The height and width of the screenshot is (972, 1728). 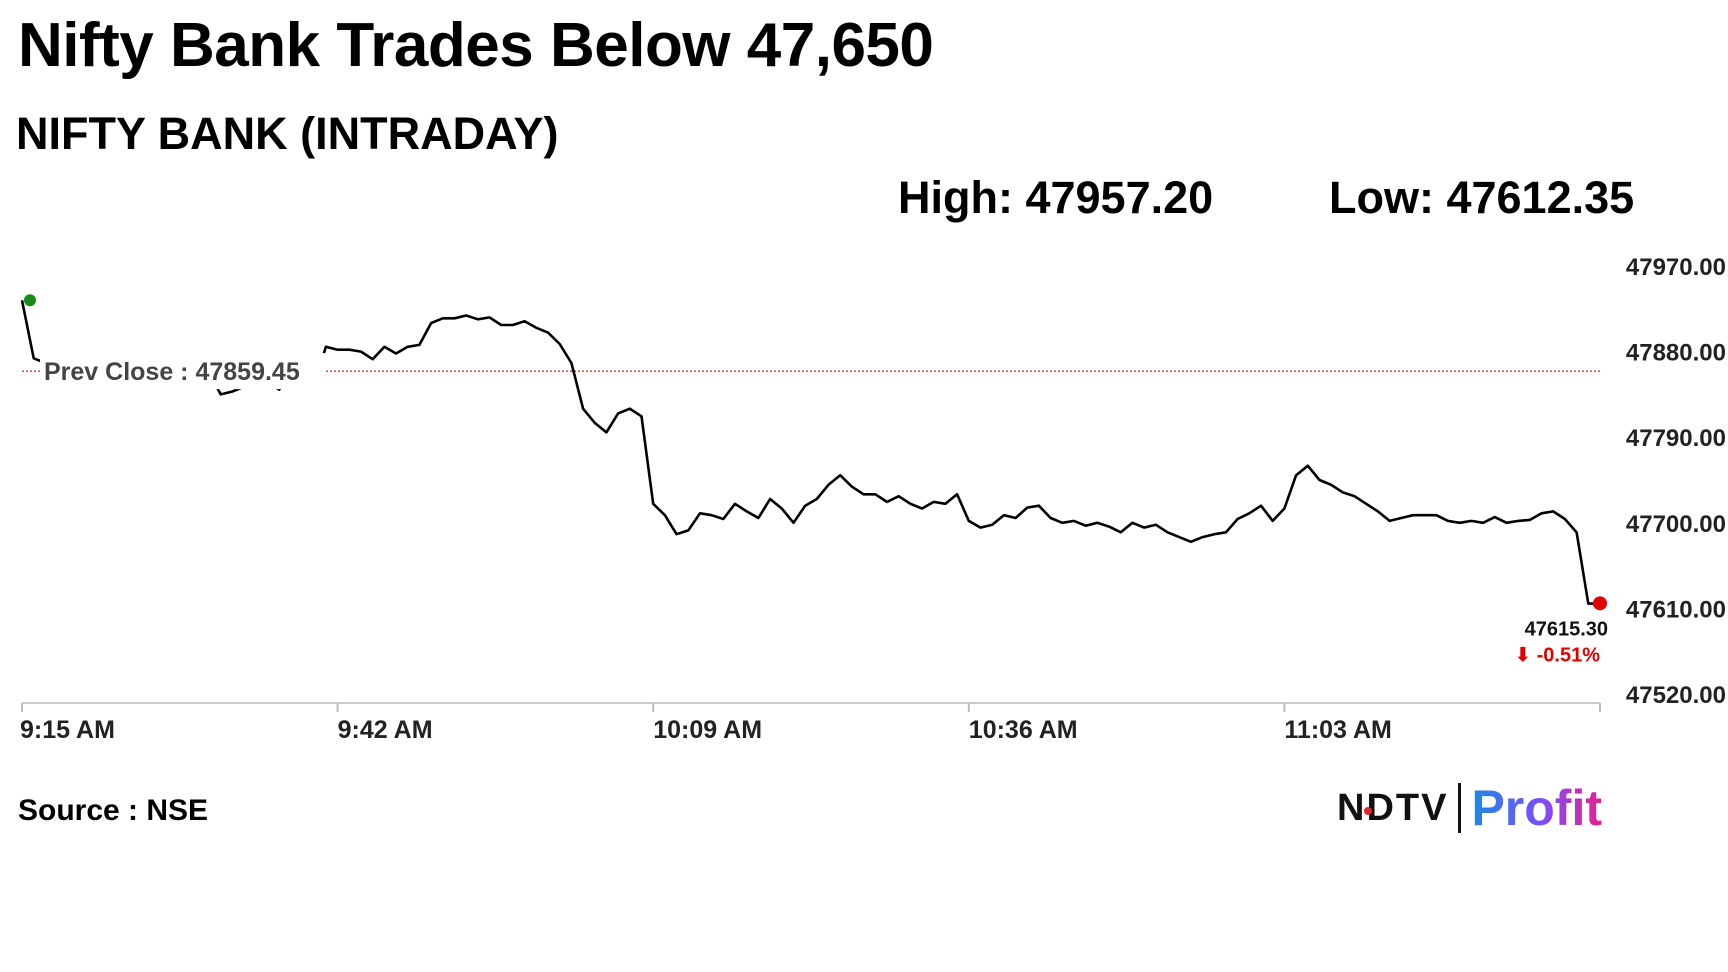 What do you see at coordinates (67, 730) in the screenshot?
I see `x-tick-label: 9:15 AM` at bounding box center [67, 730].